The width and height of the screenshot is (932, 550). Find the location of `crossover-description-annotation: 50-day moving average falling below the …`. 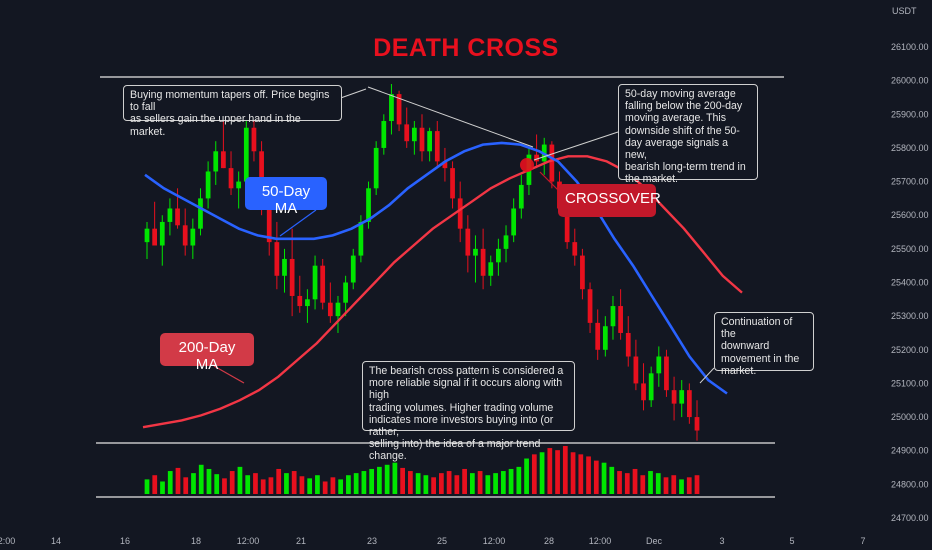

crossover-description-annotation: 50-day moving average falling below the … is located at coordinates (688, 134).